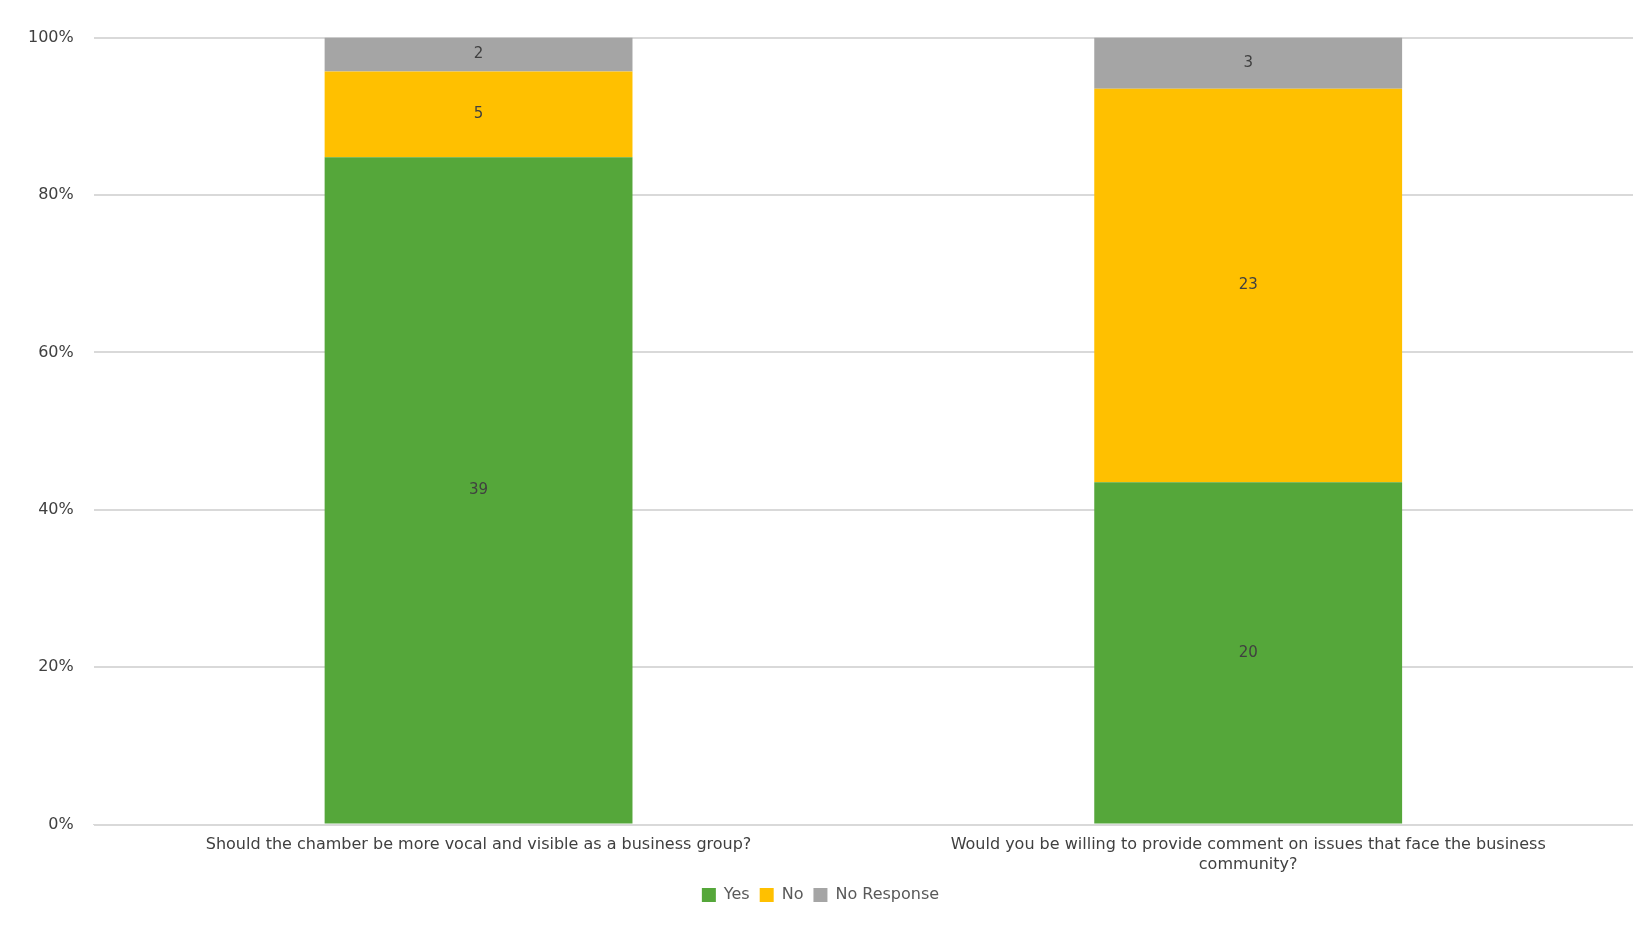  Describe the element at coordinates (887, 894) in the screenshot. I see `legend-label: No Response` at that location.